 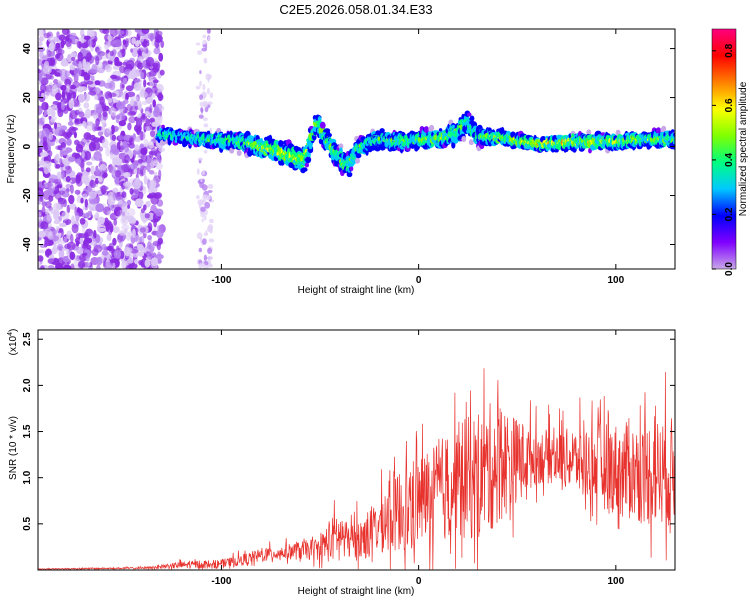 What do you see at coordinates (356, 290) in the screenshot?
I see `spectrogram-xlabel: Height of straight line (km)` at bounding box center [356, 290].